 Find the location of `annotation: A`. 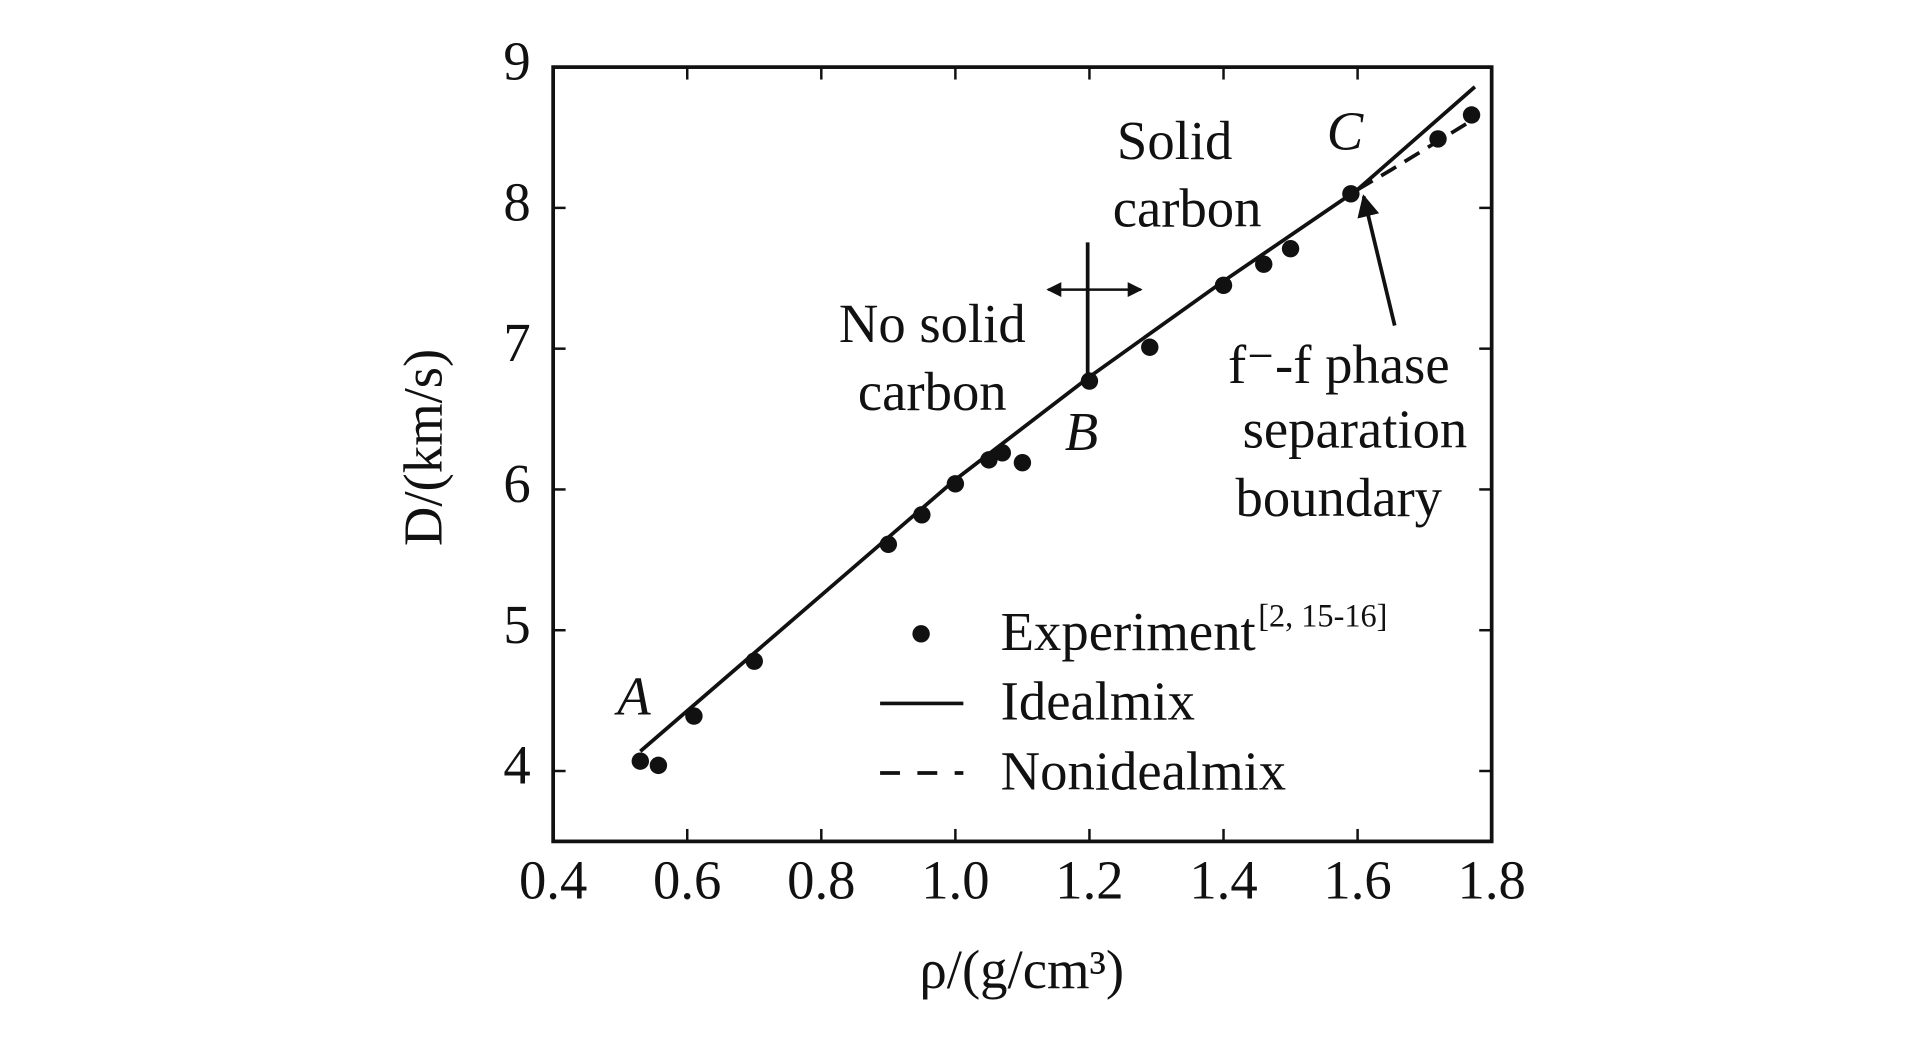

annotation: A is located at coordinates (632, 696).